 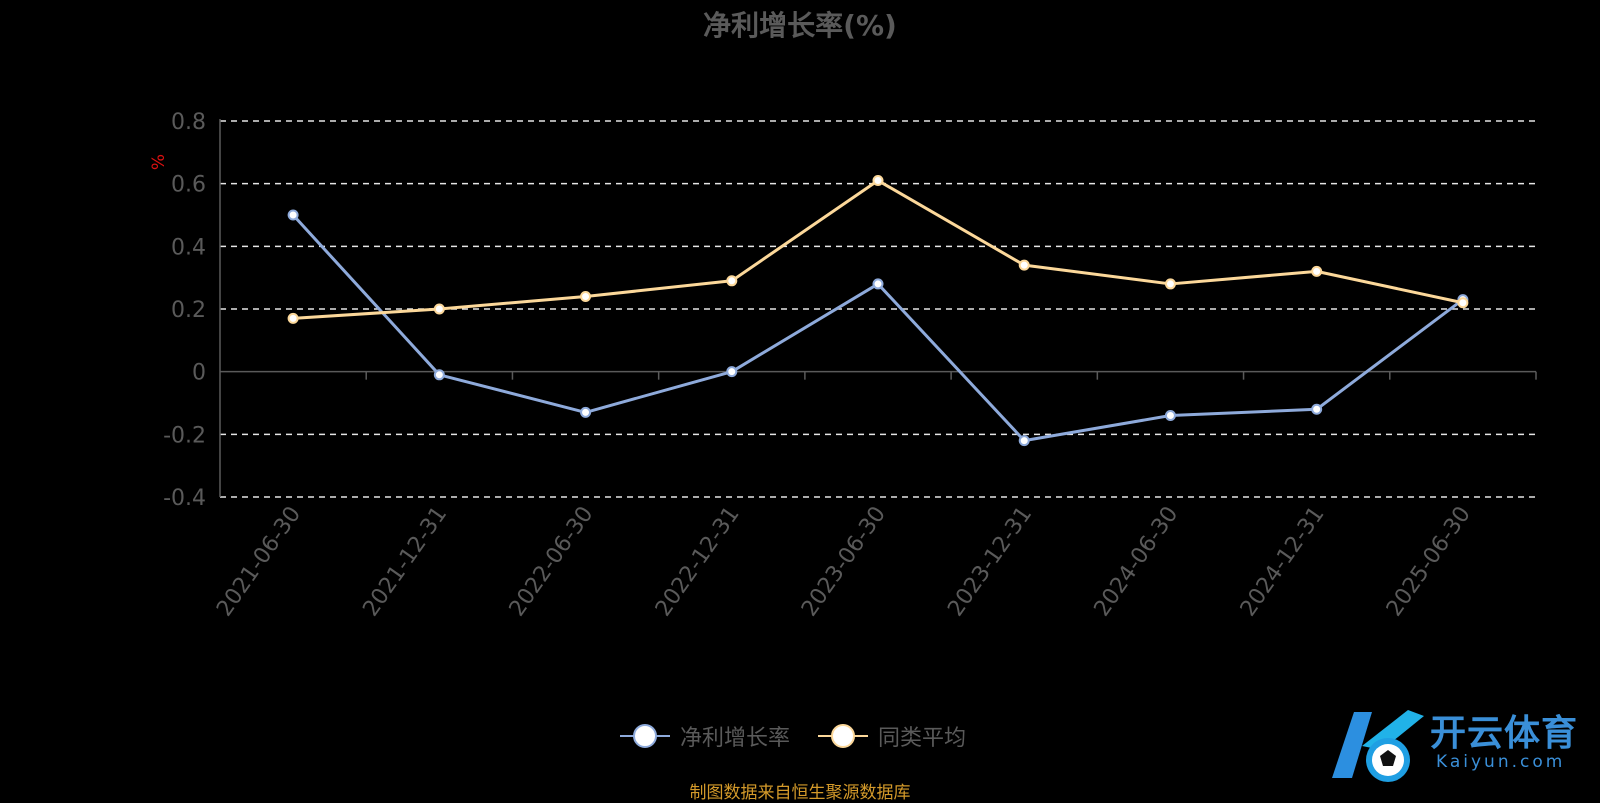 I want to click on watermark-logo: 开云体育 Kaiyun.com, so click(x=1452, y=745).